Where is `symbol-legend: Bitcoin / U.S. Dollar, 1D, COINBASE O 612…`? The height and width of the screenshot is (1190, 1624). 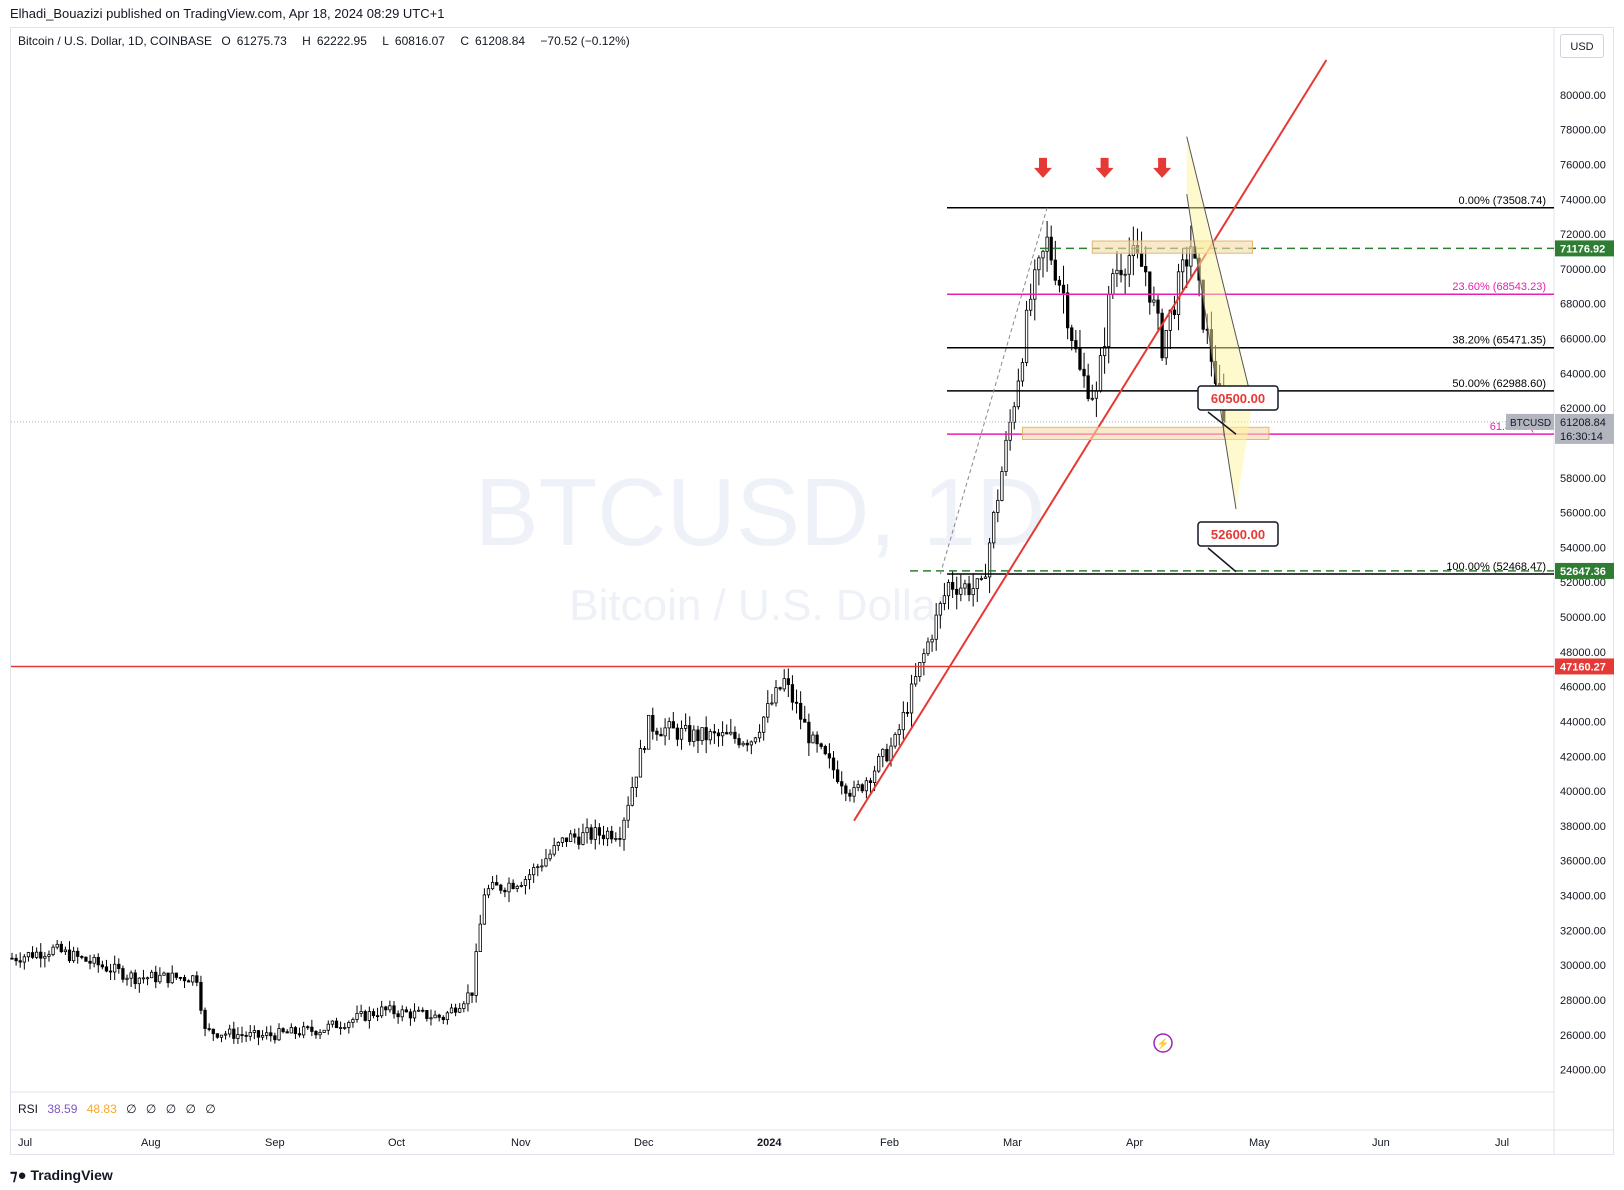 symbol-legend: Bitcoin / U.S. Dollar, 1D, COINBASE O 612… is located at coordinates (327, 41).